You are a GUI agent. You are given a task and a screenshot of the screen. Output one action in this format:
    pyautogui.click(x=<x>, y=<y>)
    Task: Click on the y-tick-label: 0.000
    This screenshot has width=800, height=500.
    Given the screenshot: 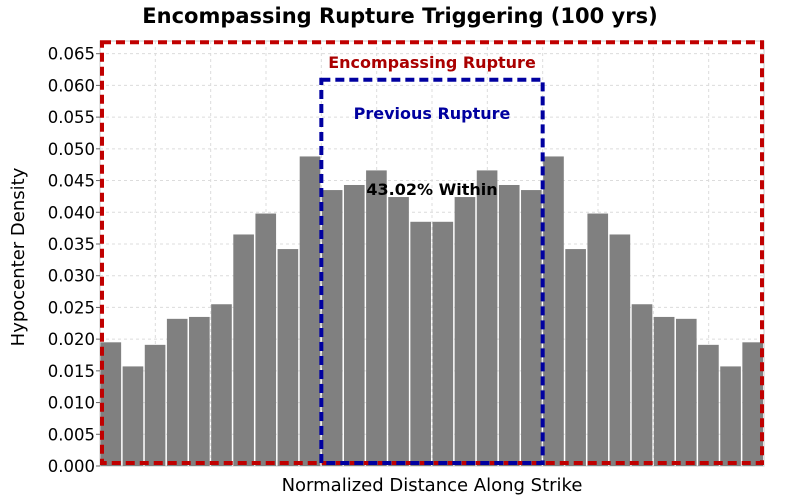 What is the action you would take?
    pyautogui.click(x=71, y=466)
    